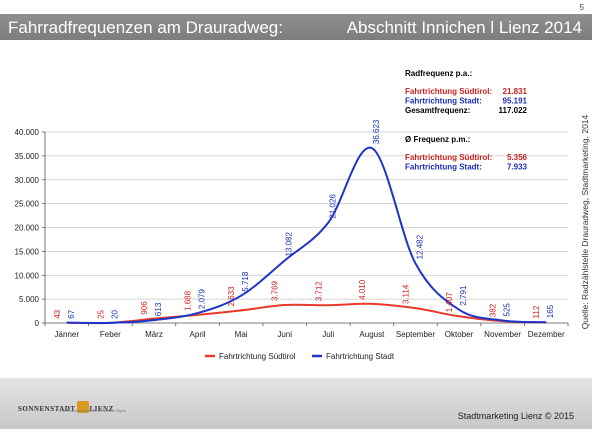  What do you see at coordinates (507, 310) in the screenshot?
I see `data-label: 525` at bounding box center [507, 310].